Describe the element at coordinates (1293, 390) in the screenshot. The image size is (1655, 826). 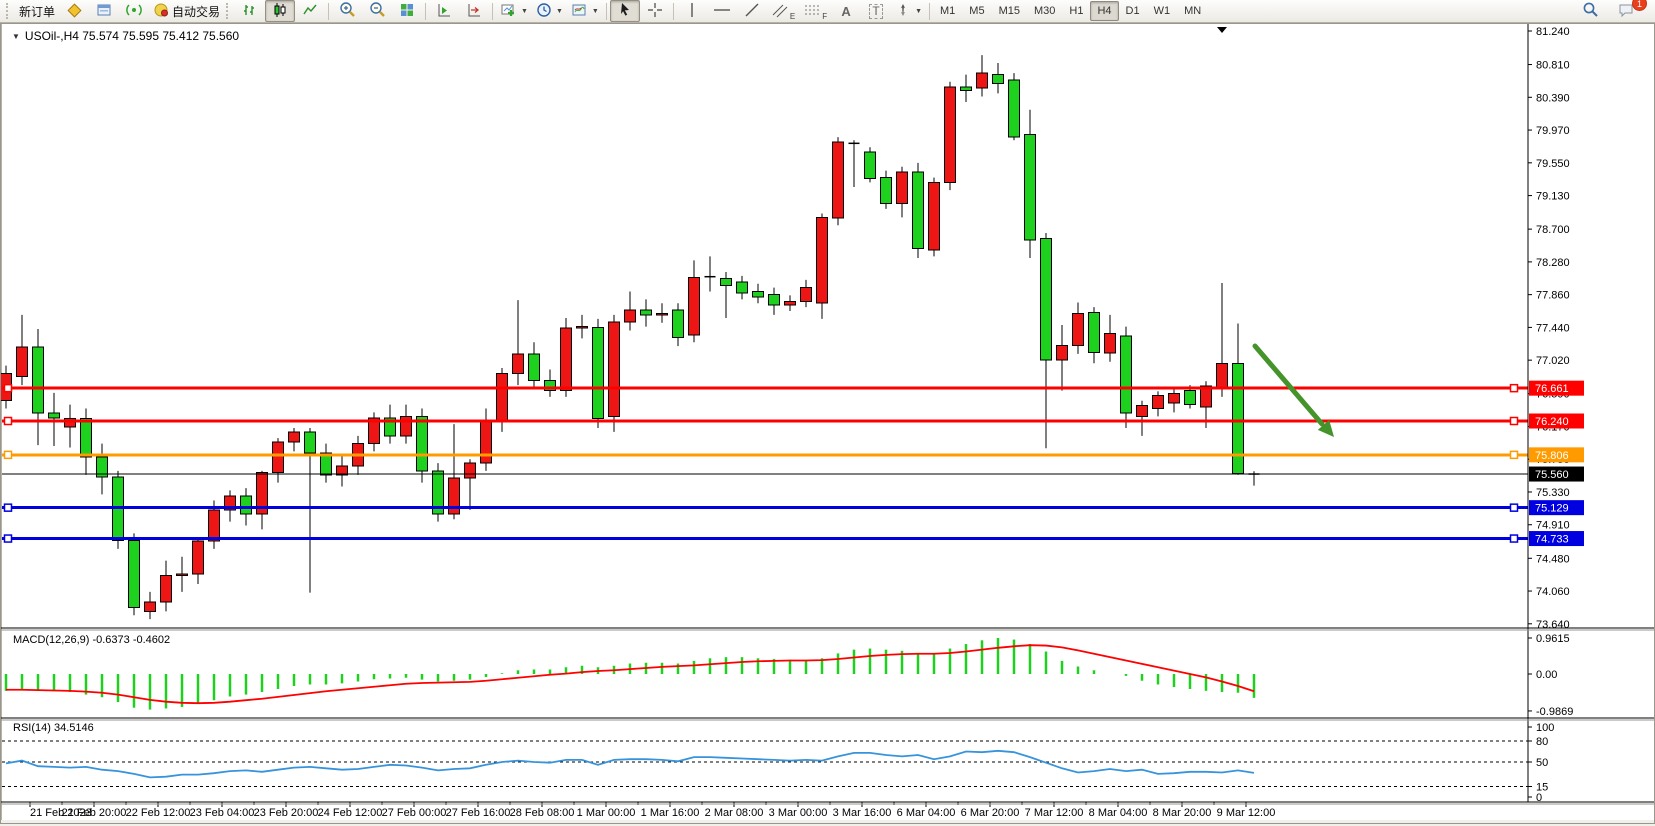
I see `arrow-annotation` at that location.